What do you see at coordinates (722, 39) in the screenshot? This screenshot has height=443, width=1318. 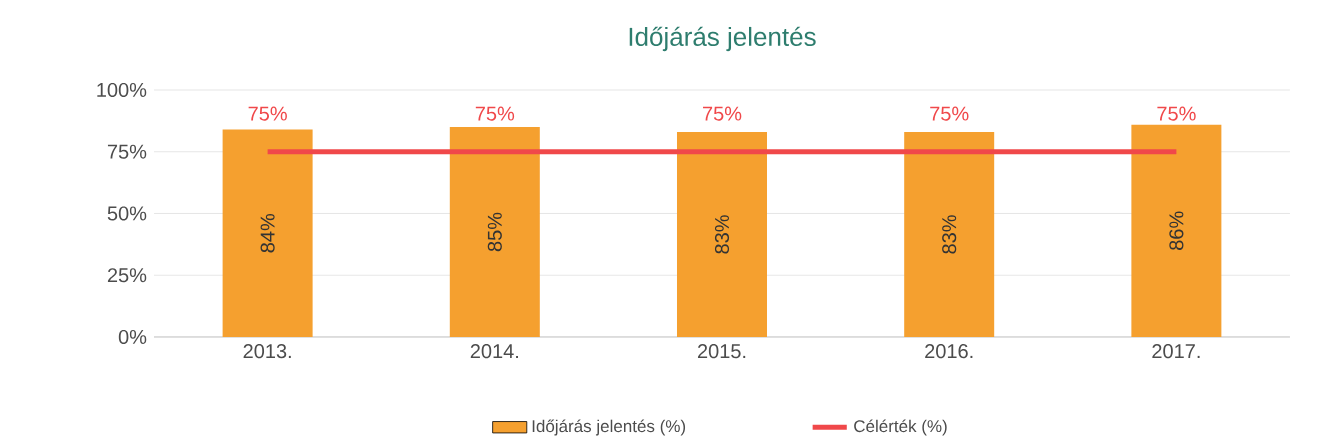 I see `chart-title: Időjárás jelentés` at bounding box center [722, 39].